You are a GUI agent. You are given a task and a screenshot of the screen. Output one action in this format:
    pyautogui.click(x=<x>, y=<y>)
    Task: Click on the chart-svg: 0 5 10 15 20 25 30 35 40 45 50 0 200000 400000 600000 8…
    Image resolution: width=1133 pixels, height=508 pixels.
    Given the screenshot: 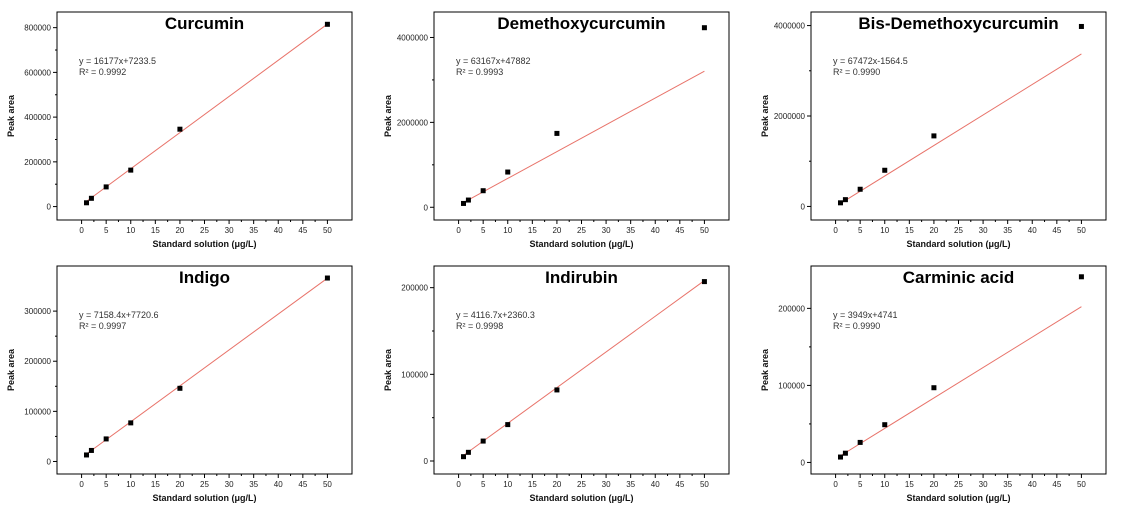 What is the action you would take?
    pyautogui.click(x=179, y=130)
    